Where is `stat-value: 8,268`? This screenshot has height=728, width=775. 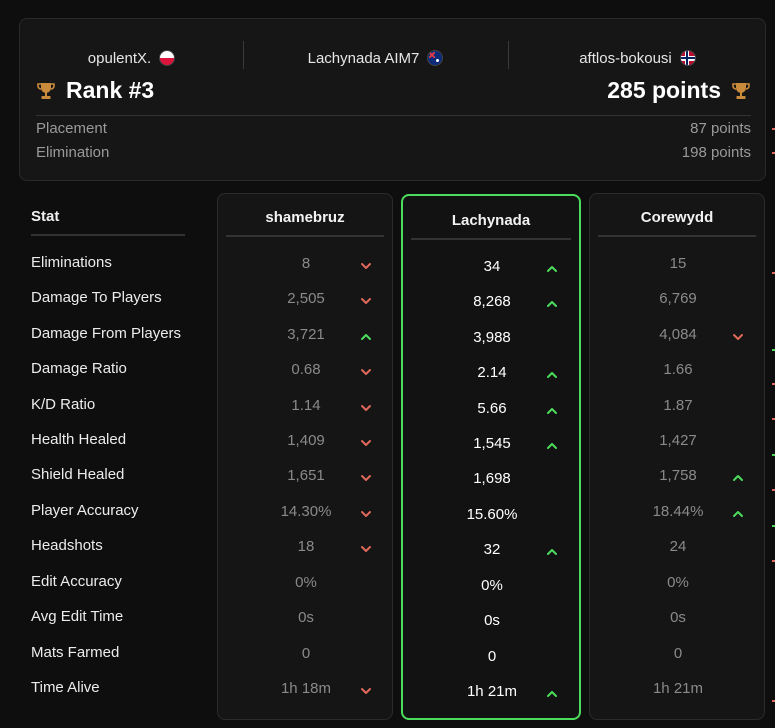 stat-value: 8,268 is located at coordinates (492, 301).